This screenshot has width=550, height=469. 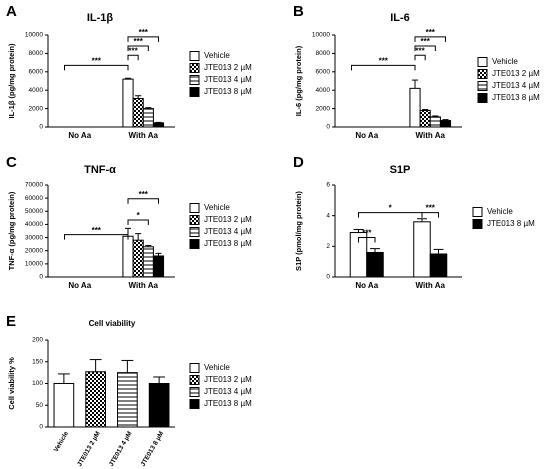 What do you see at coordinates (34, 211) in the screenshot?
I see `y-tick-label: 50000` at bounding box center [34, 211].